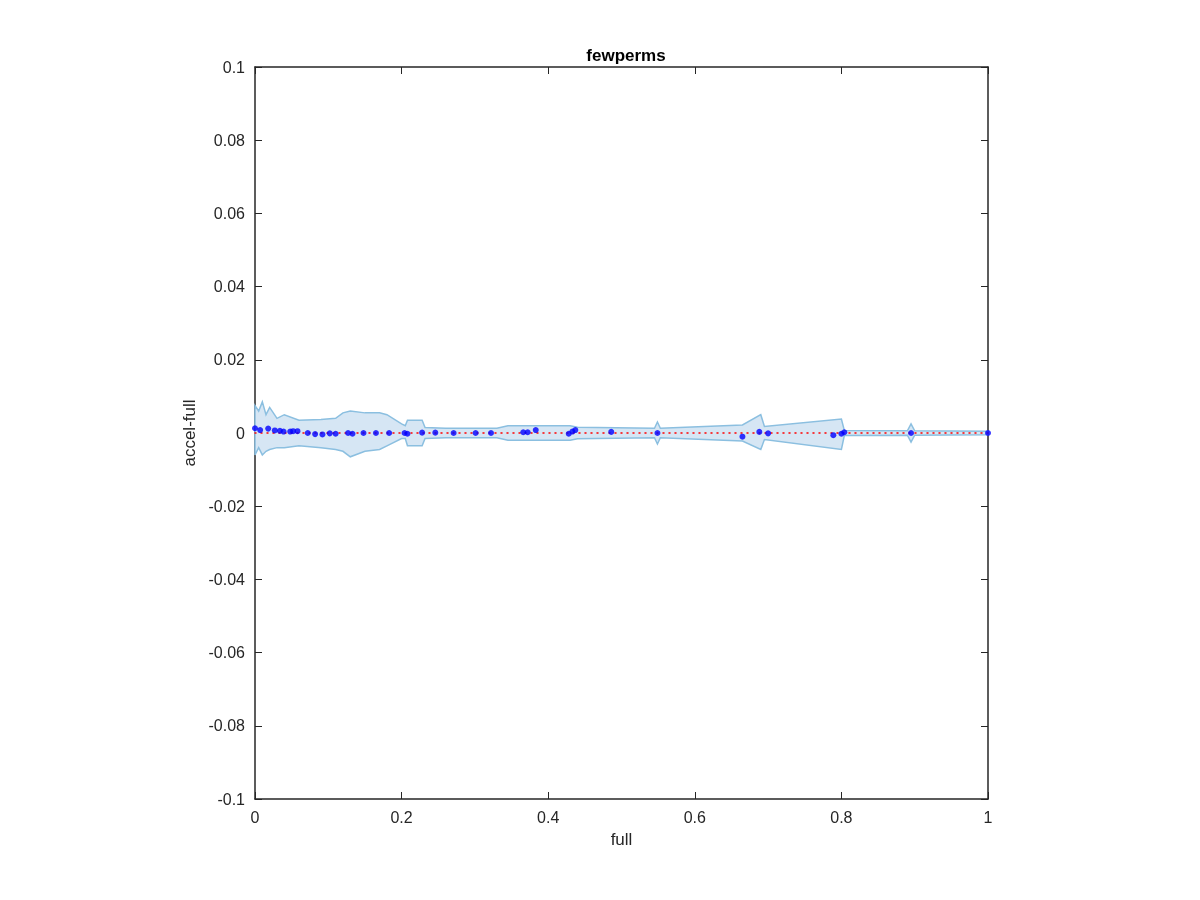  Describe the element at coordinates (229, 360) in the screenshot. I see `y-tick-label: 0.02` at that location.